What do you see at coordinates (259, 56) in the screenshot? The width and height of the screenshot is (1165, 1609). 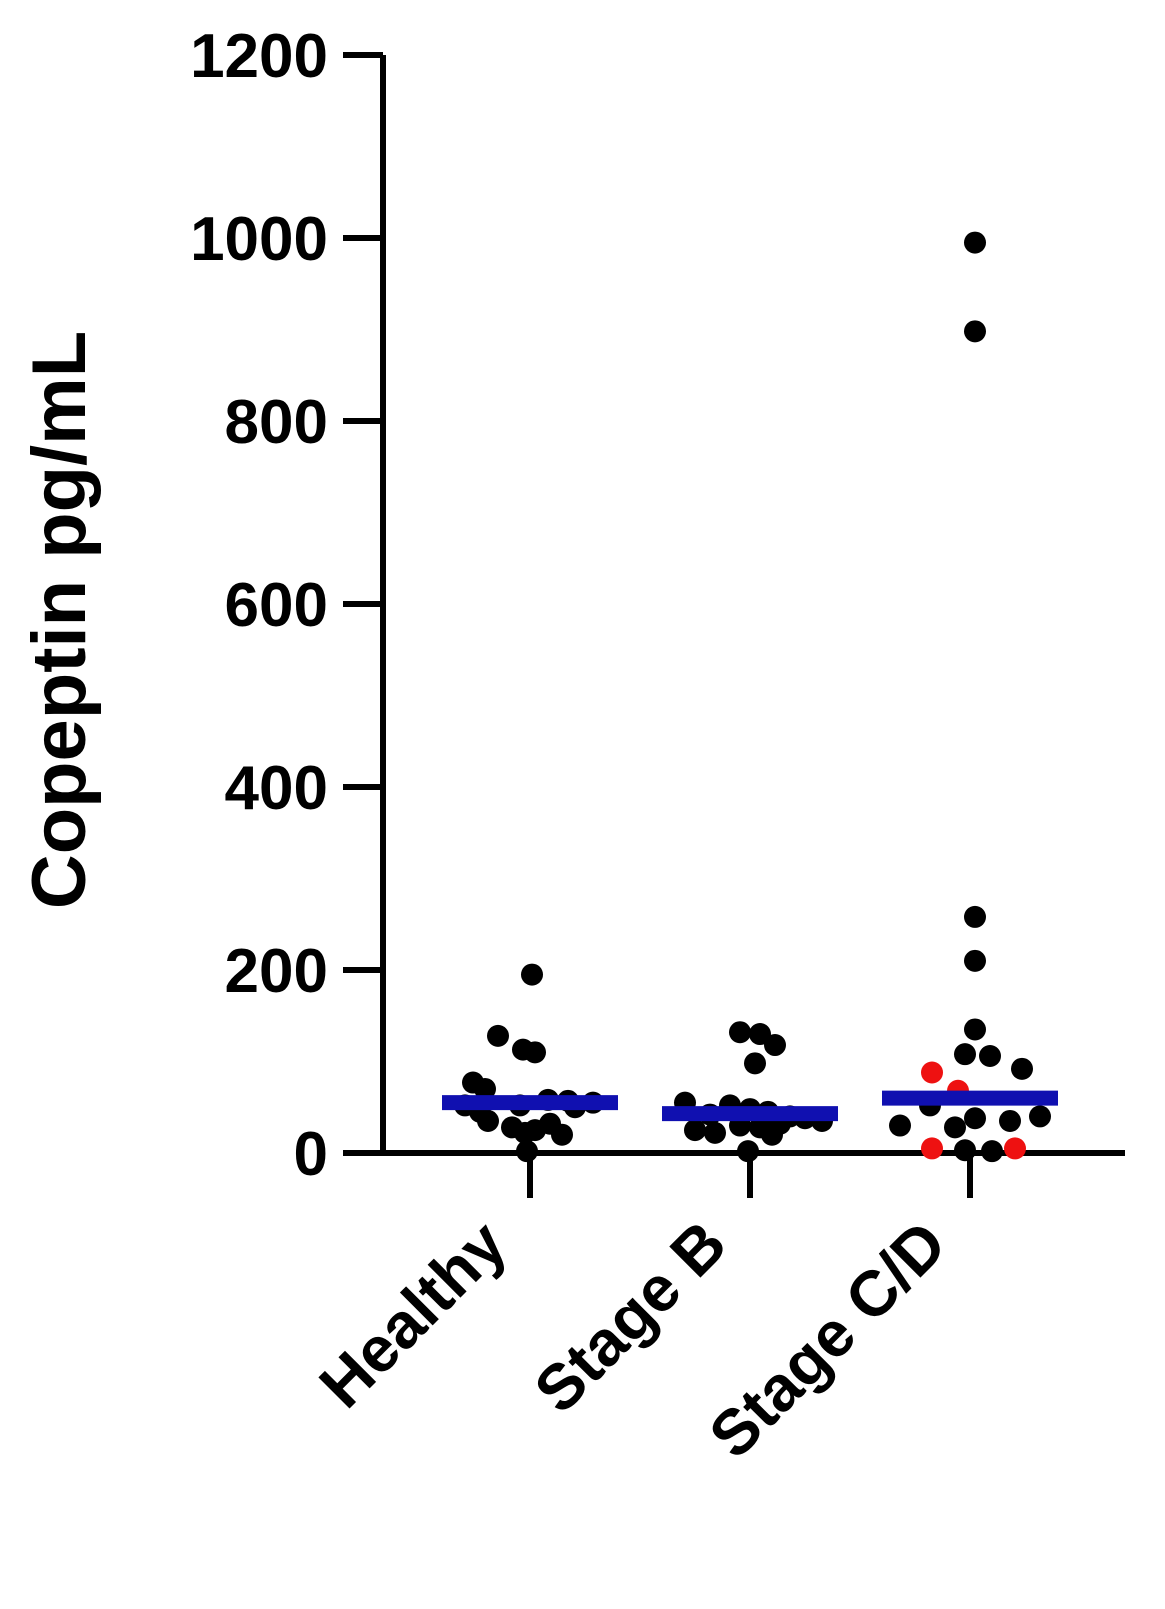 I see `y-tick-label: 1200` at bounding box center [259, 56].